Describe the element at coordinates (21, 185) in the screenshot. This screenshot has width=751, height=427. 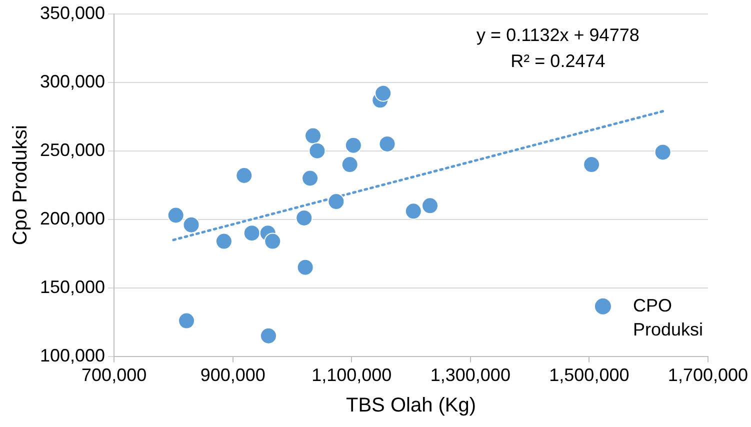
I see `y-axis-title: Cpo Produksi` at that location.